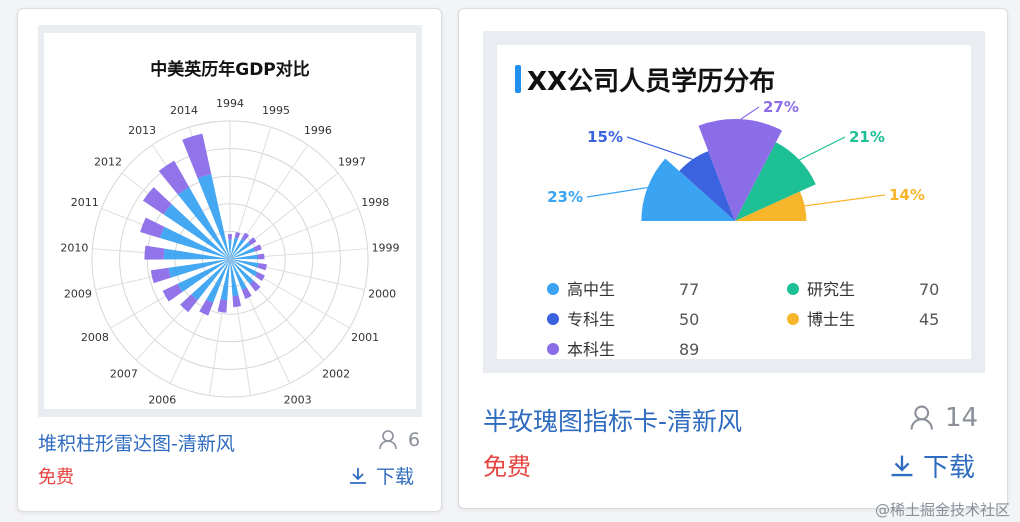 This screenshot has width=1020, height=522. What do you see at coordinates (923, 418) in the screenshot?
I see `user-icon` at bounding box center [923, 418].